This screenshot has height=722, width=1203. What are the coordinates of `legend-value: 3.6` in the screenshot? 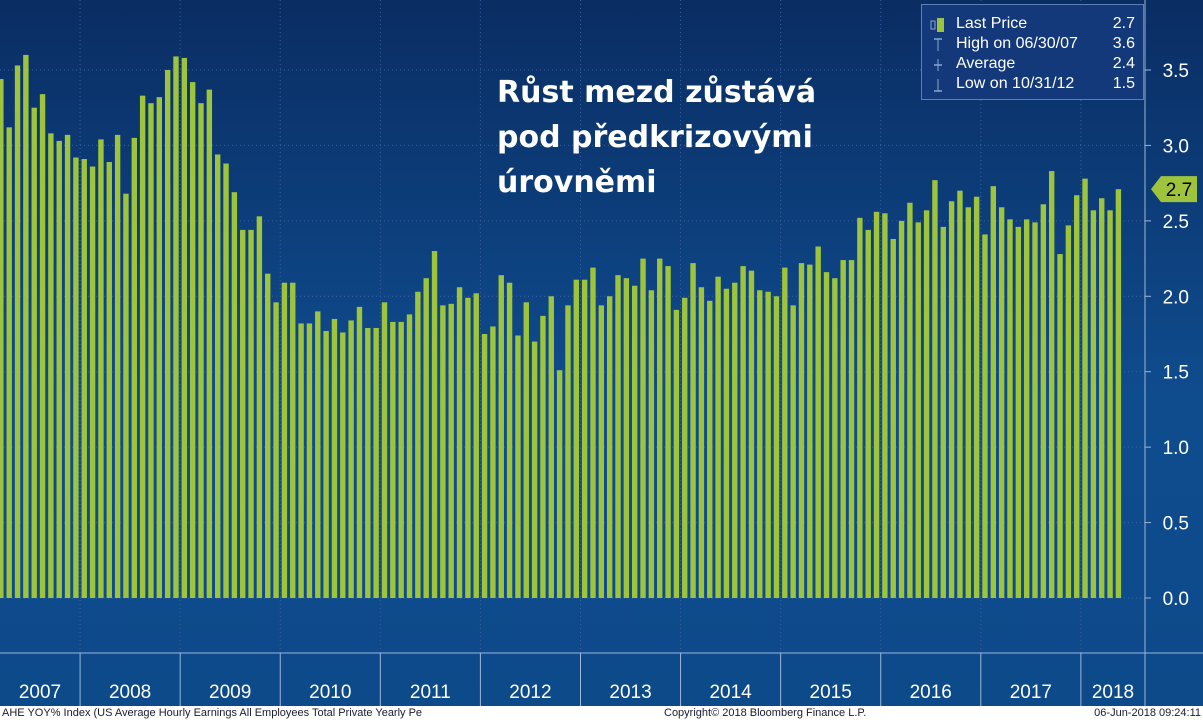 It's located at (1123, 43).